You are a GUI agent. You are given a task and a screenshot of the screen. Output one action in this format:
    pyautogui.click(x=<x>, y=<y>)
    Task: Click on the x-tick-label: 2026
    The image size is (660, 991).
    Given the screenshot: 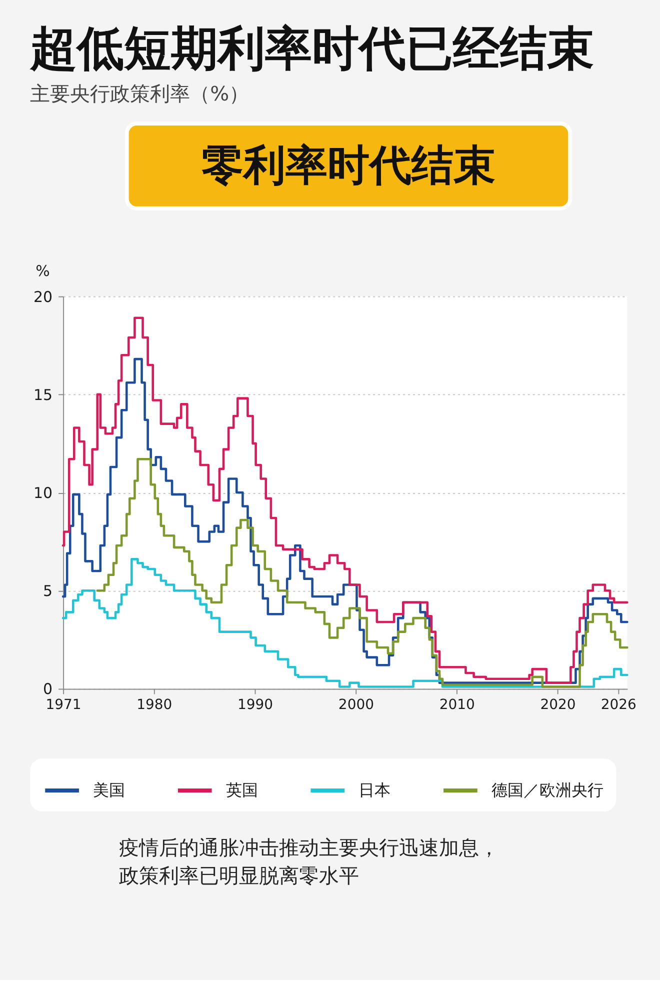 What is the action you would take?
    pyautogui.click(x=618, y=705)
    